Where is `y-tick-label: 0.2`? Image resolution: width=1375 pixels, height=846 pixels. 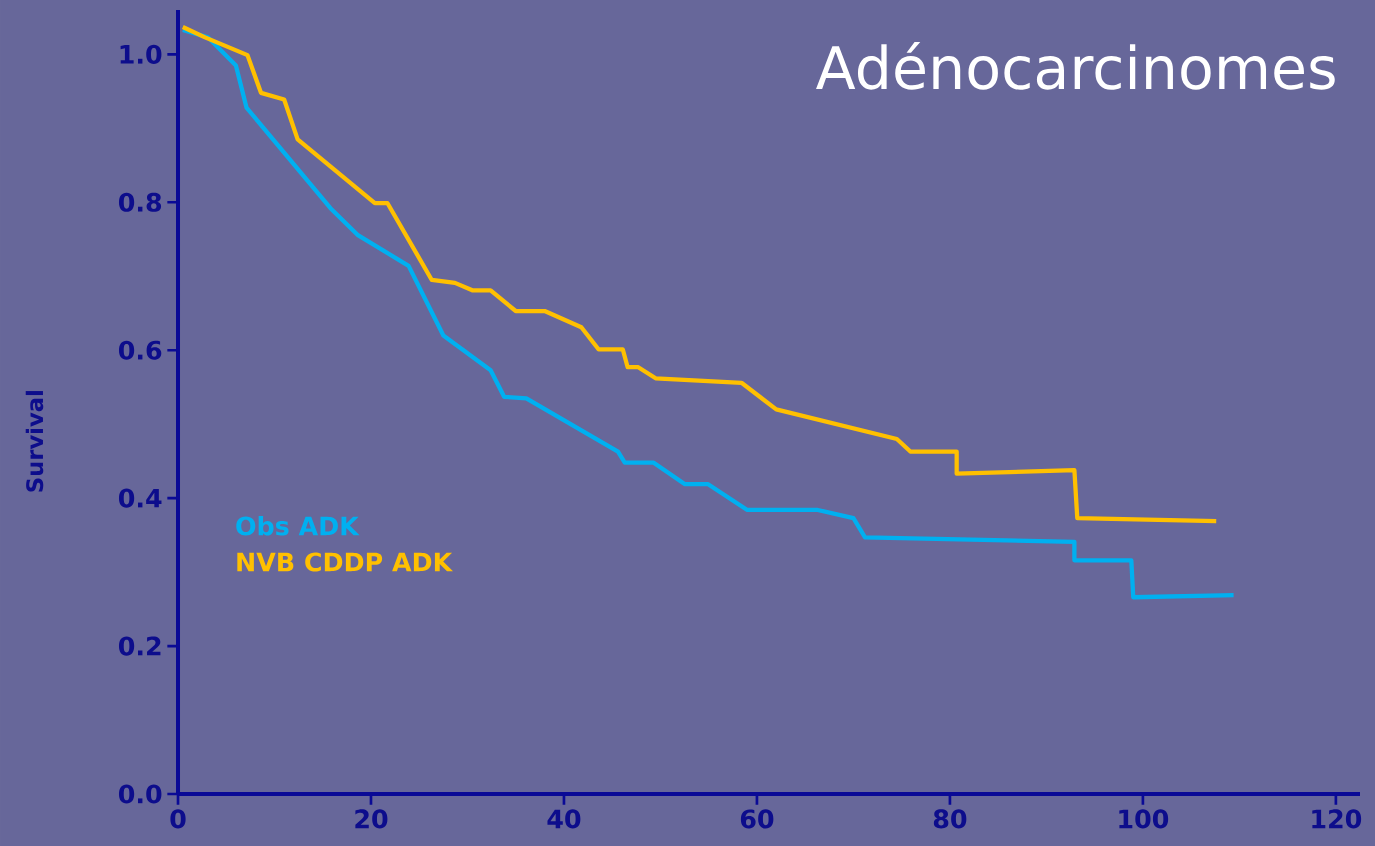 y-tick-label: 0.2 is located at coordinates (139, 646).